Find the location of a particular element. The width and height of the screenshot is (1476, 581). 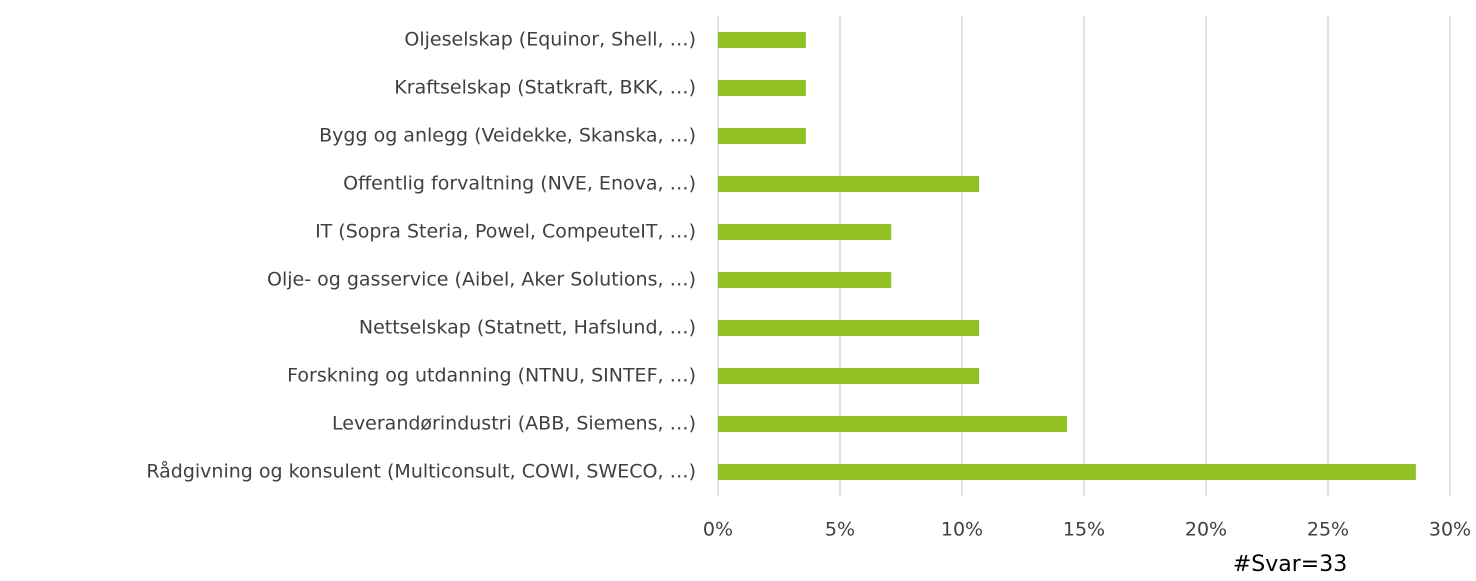

y-tick-label: Forskning og utdanning (NTNU, SINTEF, …) is located at coordinates (491, 376).